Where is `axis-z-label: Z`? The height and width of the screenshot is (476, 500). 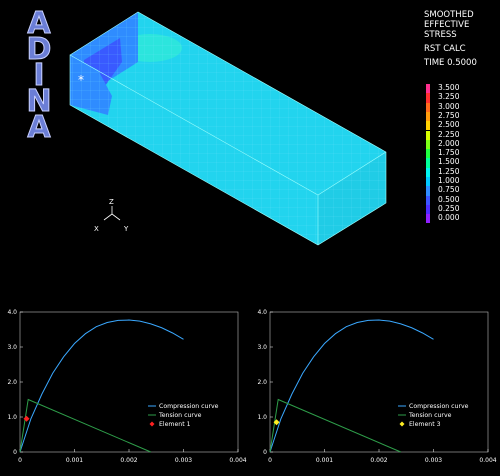 axis-z-label: Z is located at coordinates (111, 202).